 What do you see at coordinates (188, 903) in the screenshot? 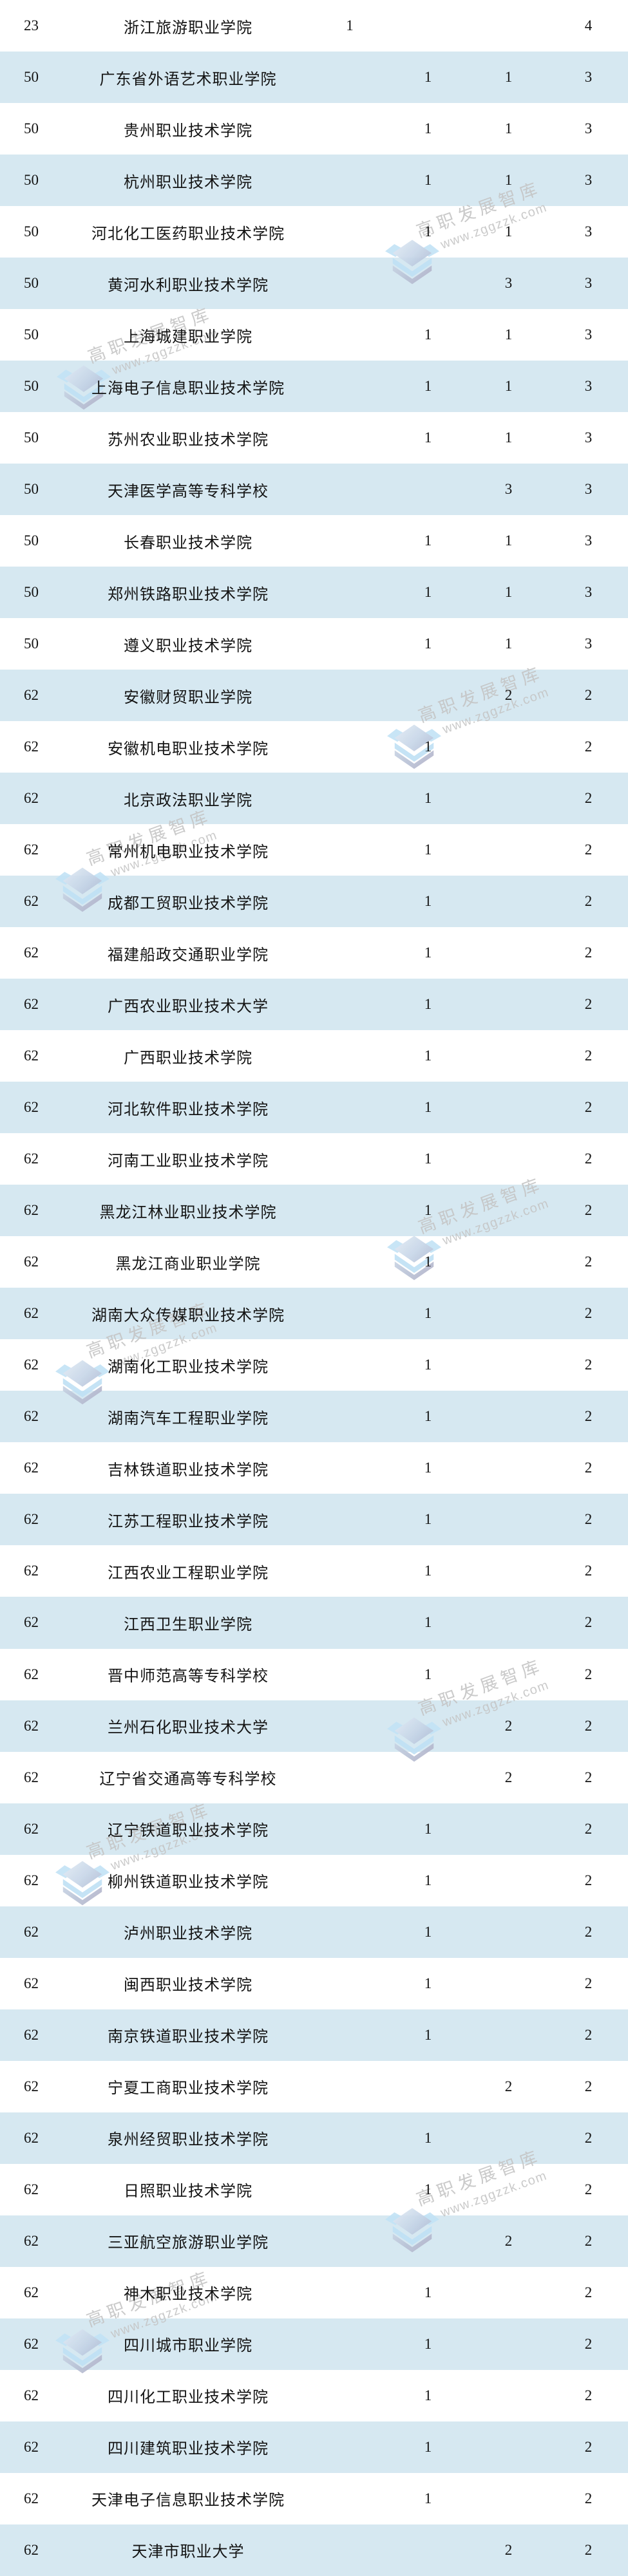
I see `school-name-cell: 成都工贸职业技术学院` at bounding box center [188, 903].